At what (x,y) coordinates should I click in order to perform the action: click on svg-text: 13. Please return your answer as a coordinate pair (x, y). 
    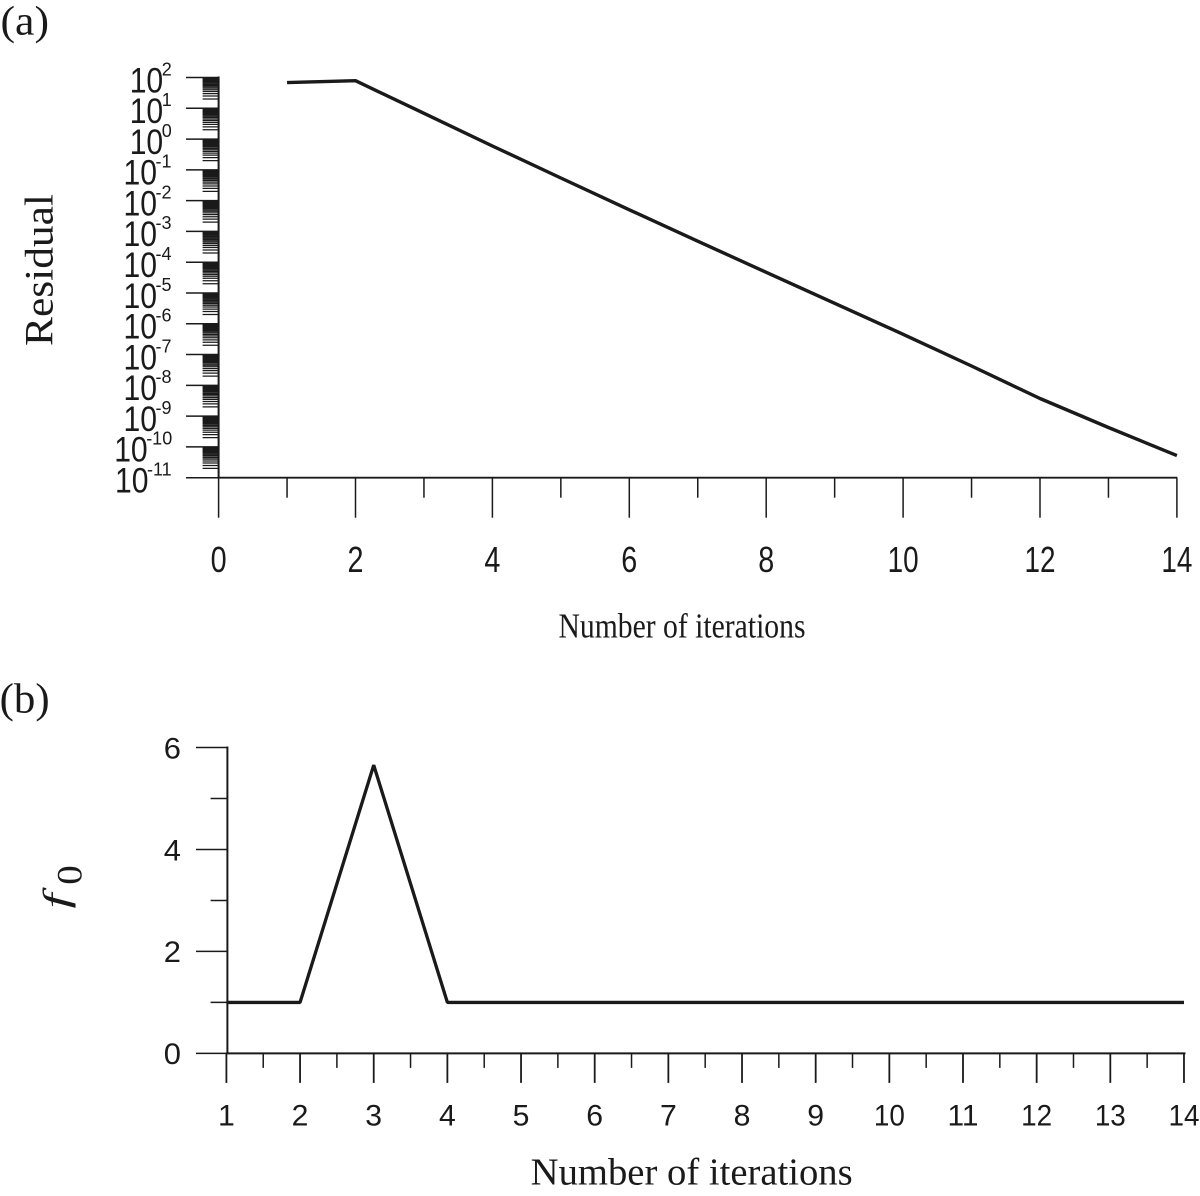
    Looking at the image, I should click on (1110, 1115).